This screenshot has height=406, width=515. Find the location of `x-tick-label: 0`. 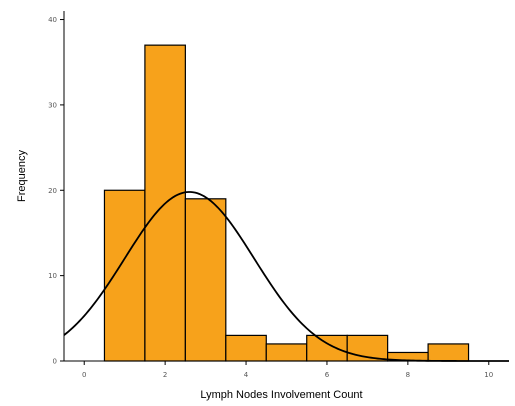

x-tick-label: 0 is located at coordinates (84, 375).